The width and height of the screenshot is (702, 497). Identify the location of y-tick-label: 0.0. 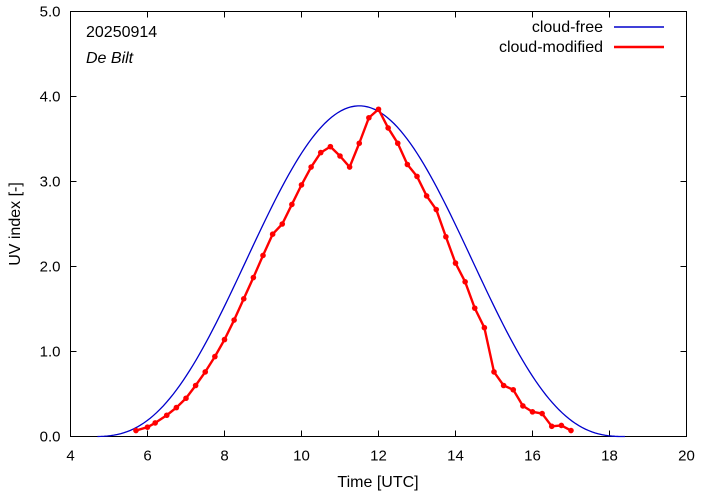
(50, 437).